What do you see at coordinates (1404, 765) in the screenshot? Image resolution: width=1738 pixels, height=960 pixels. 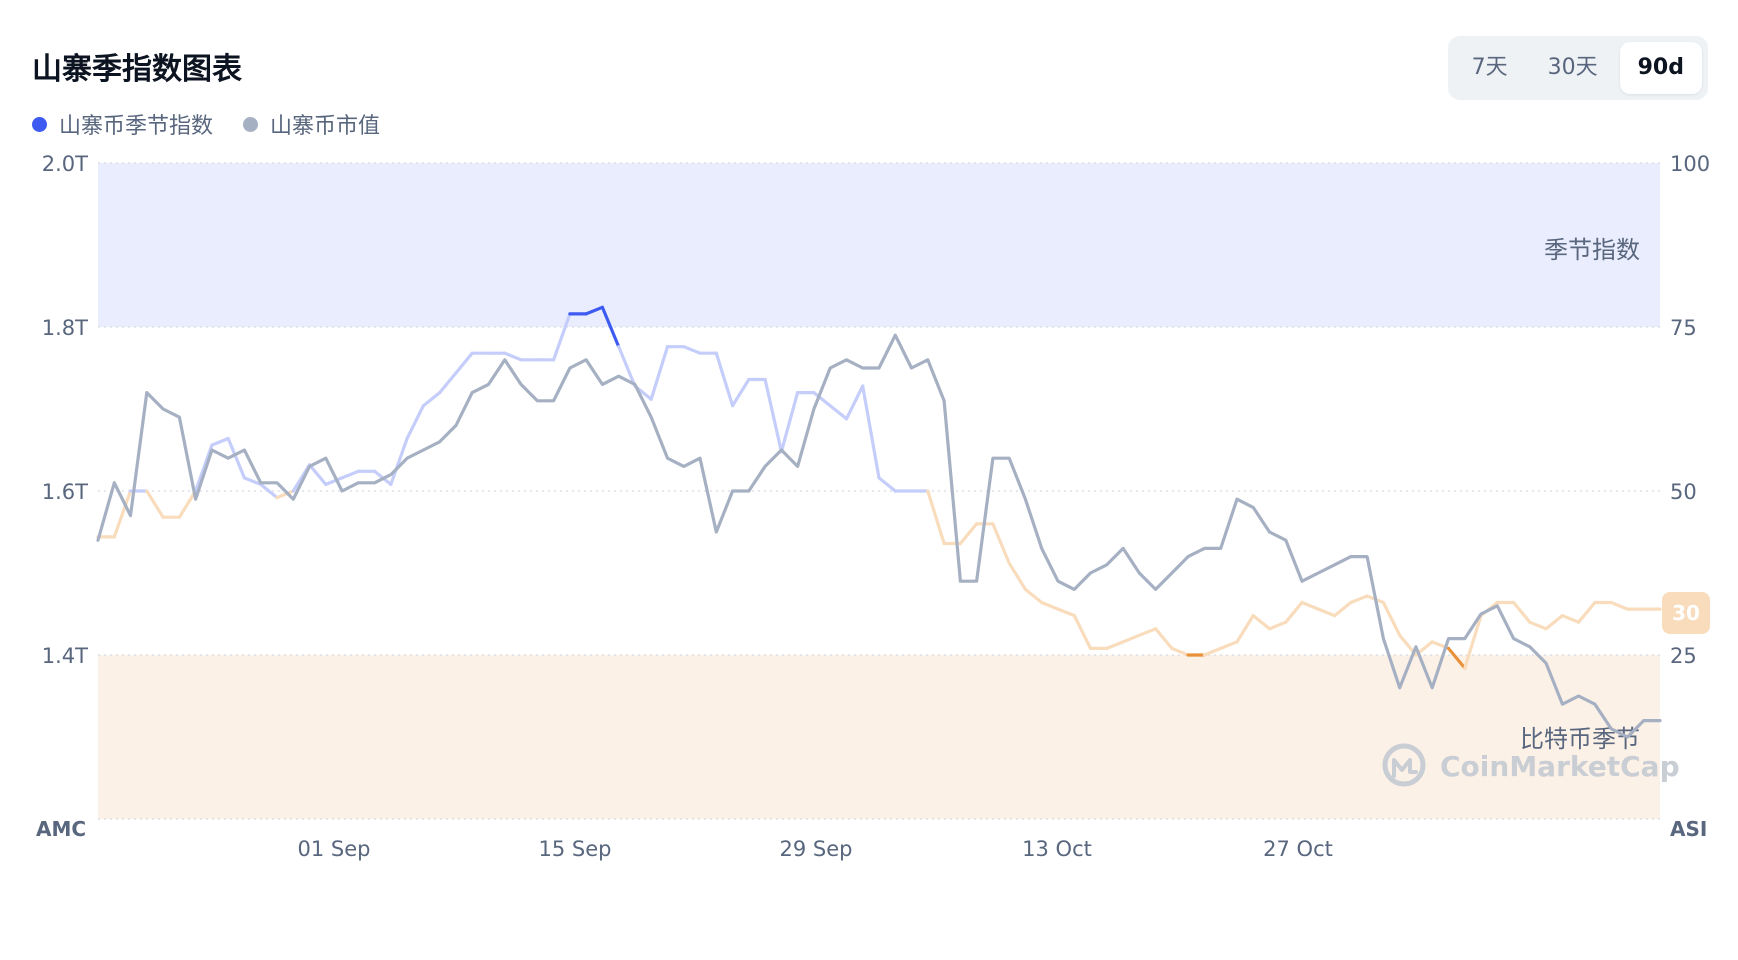 I see `coinmarketcap-logo-icon` at bounding box center [1404, 765].